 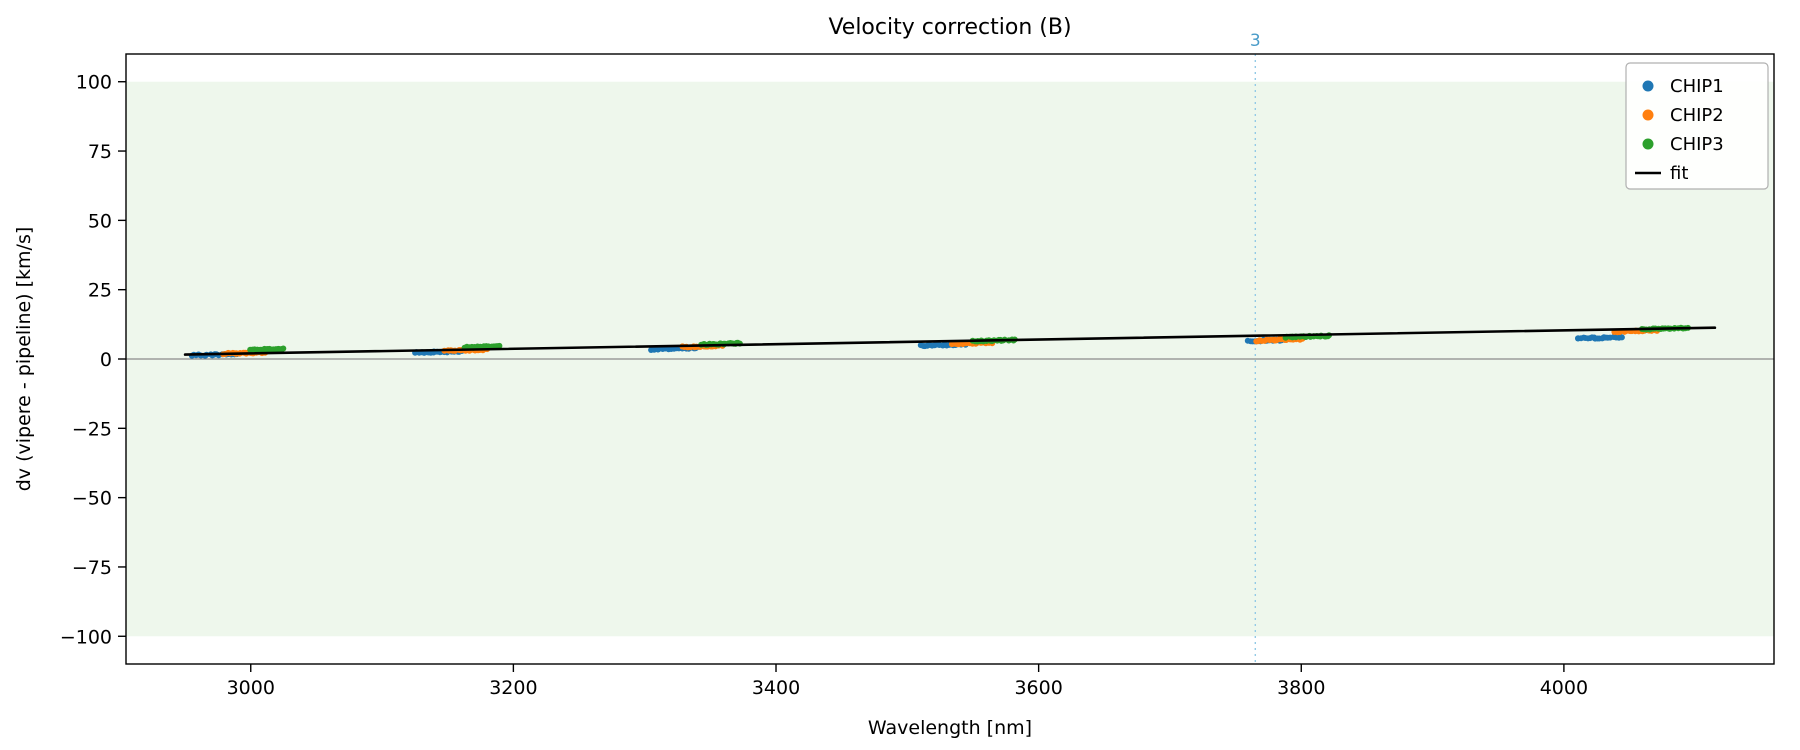 What do you see at coordinates (100, 152) in the screenshot?
I see `y-tick-label: 75` at bounding box center [100, 152].